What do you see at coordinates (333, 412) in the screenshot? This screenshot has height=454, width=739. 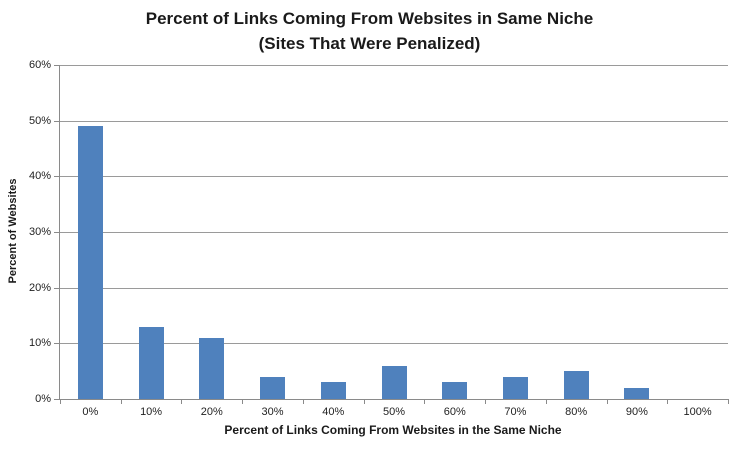 I see `x-tick-label: 40%` at bounding box center [333, 412].